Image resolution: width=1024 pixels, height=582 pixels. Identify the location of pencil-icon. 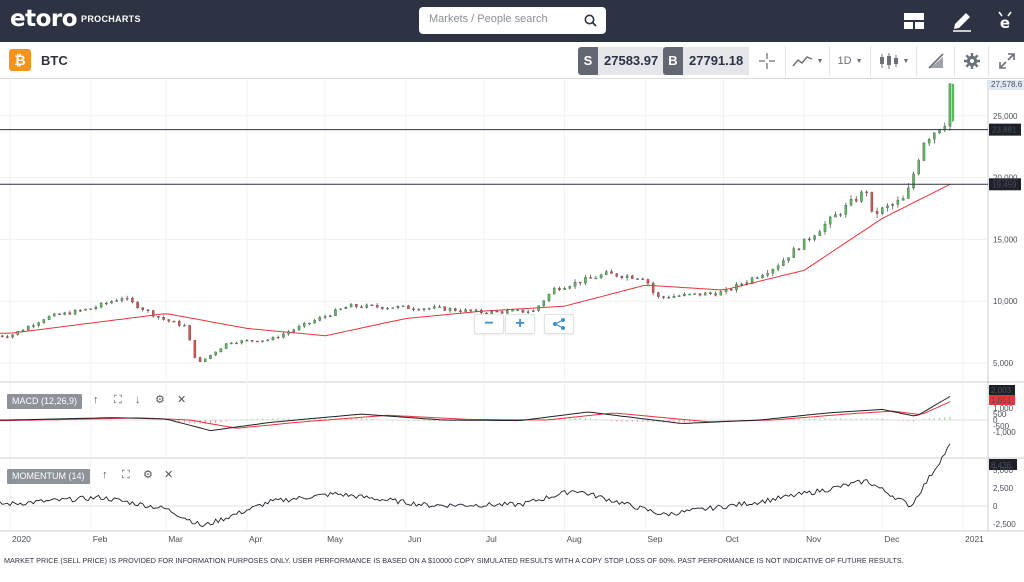
(962, 21).